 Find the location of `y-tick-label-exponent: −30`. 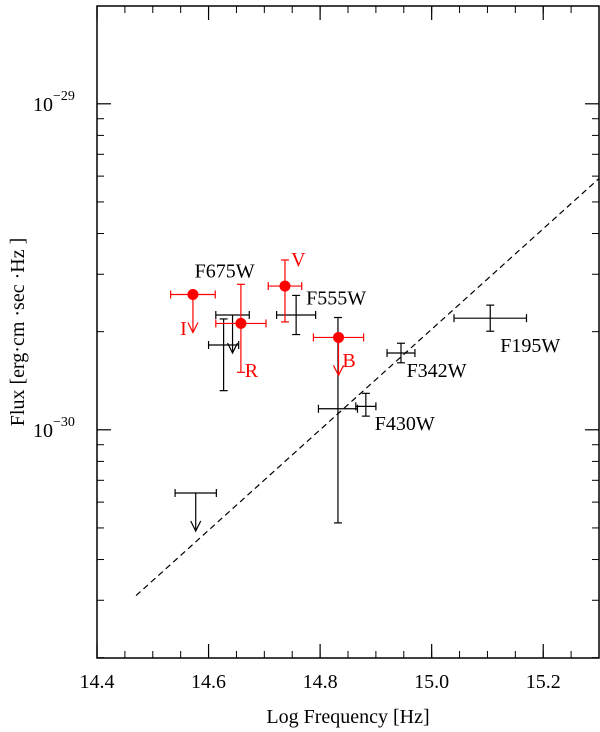

y-tick-label-exponent: −30 is located at coordinates (64, 422).